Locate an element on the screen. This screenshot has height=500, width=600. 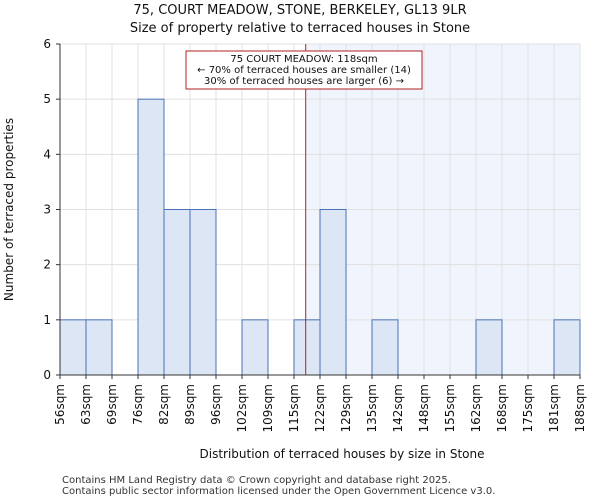
x-tick-label: 69sqm is located at coordinates (112, 404).